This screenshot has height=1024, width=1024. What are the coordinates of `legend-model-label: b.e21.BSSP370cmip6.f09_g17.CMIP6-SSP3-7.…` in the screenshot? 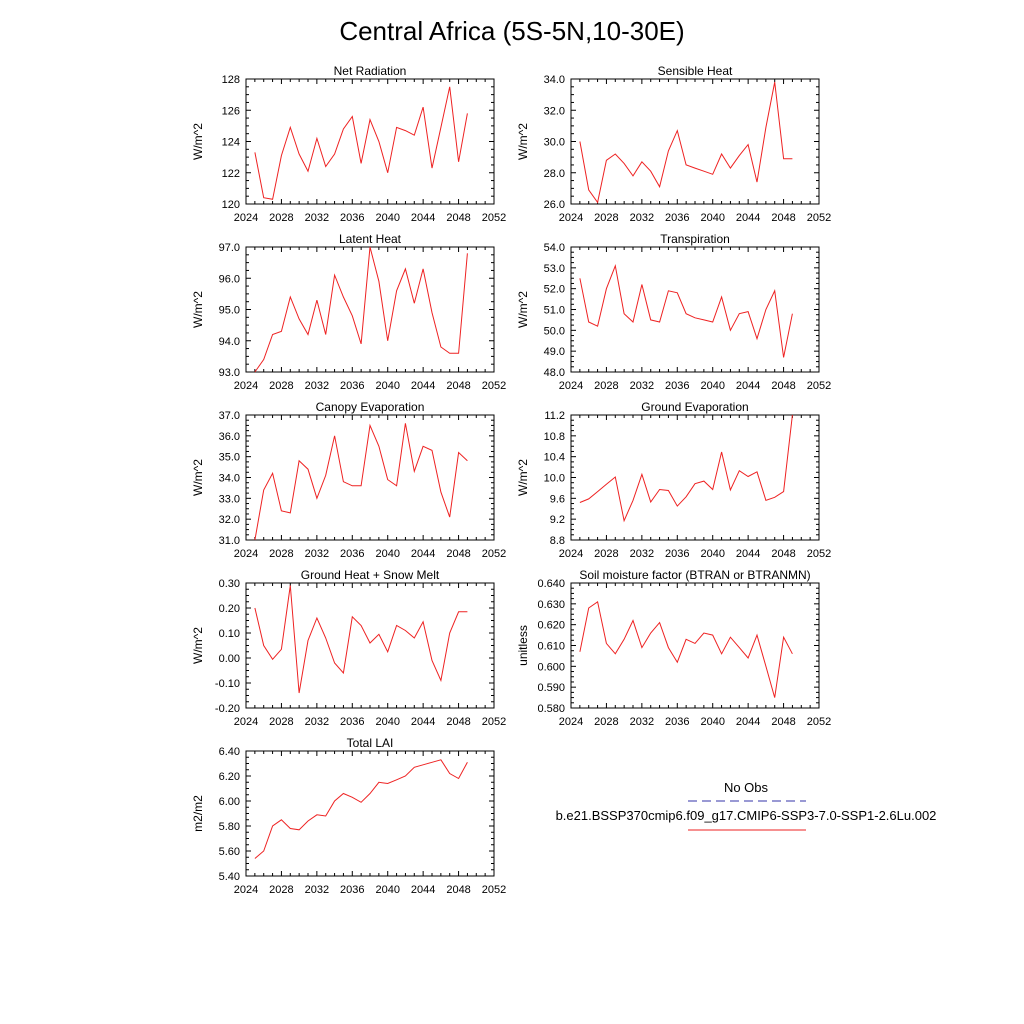 It's located at (746, 815).